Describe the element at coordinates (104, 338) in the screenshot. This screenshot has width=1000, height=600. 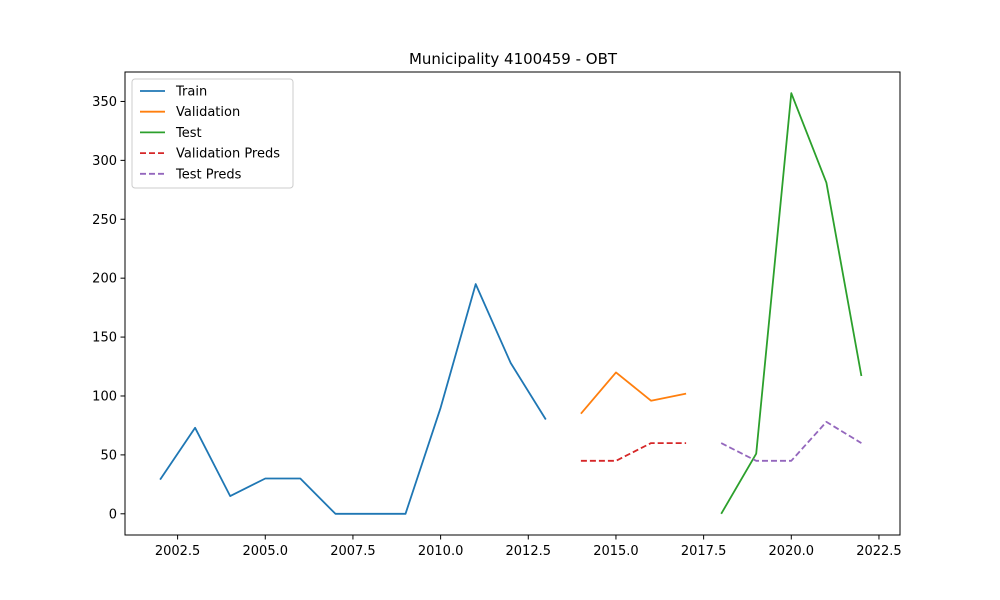
I see `y-tick-label: 150` at that location.